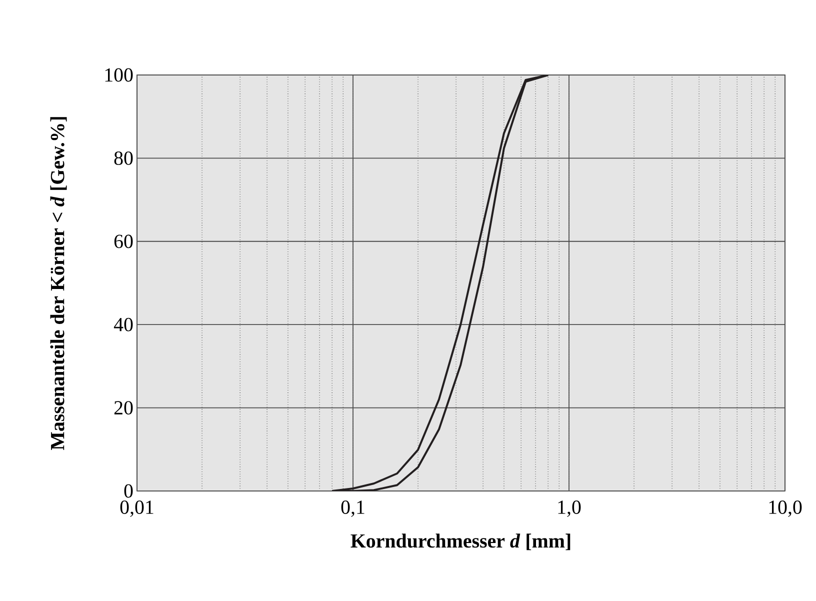 This screenshot has width=816, height=601. Describe the element at coordinates (123, 407) in the screenshot. I see `y-tick-label: 20` at that location.